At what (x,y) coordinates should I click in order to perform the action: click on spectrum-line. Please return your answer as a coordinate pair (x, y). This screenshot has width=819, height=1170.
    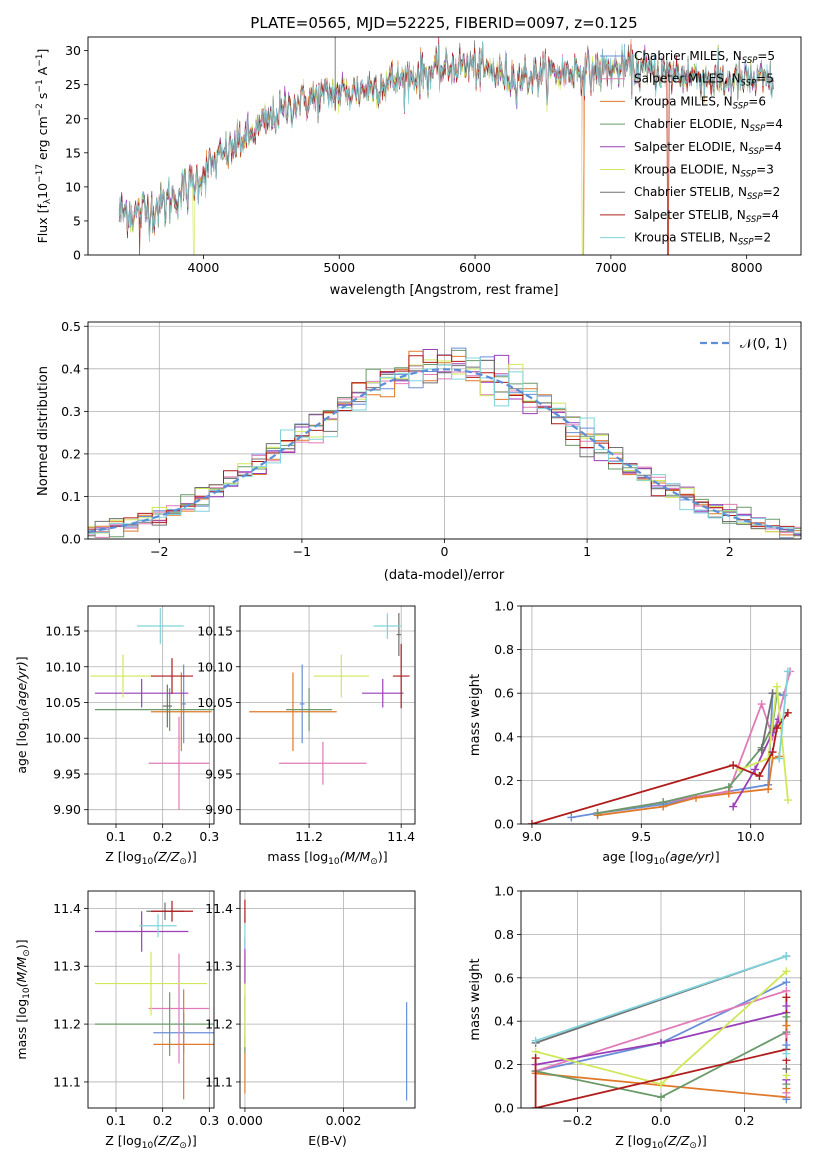
    Looking at the image, I should click on (446, 141).